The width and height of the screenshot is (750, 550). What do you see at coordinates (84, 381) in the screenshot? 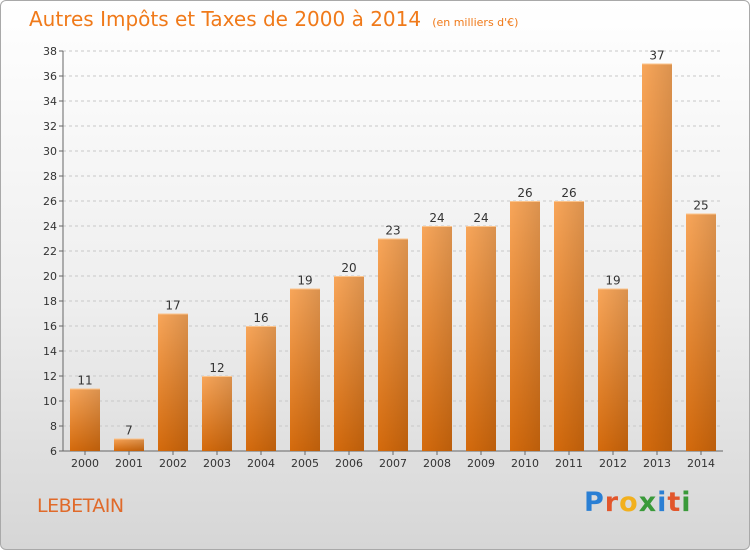
I see `bar-value-label: 11` at bounding box center [84, 381].